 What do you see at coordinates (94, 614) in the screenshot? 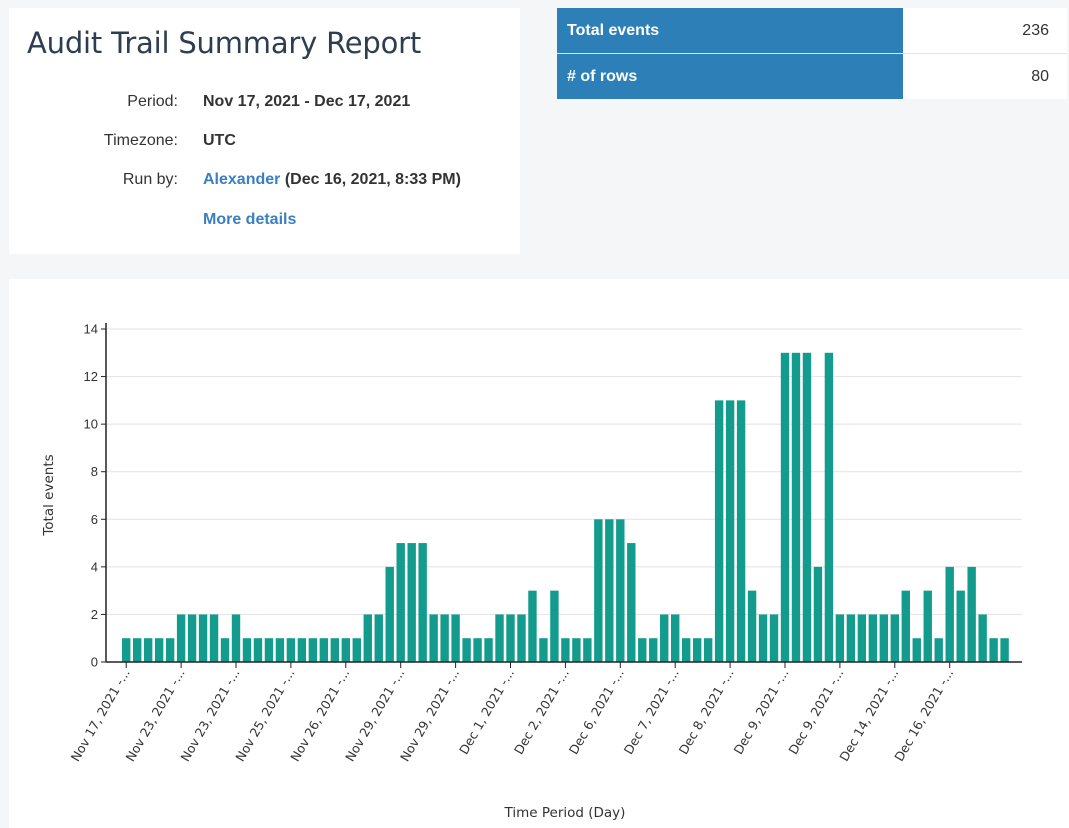
I see `y-tick-label: 2` at bounding box center [94, 614].